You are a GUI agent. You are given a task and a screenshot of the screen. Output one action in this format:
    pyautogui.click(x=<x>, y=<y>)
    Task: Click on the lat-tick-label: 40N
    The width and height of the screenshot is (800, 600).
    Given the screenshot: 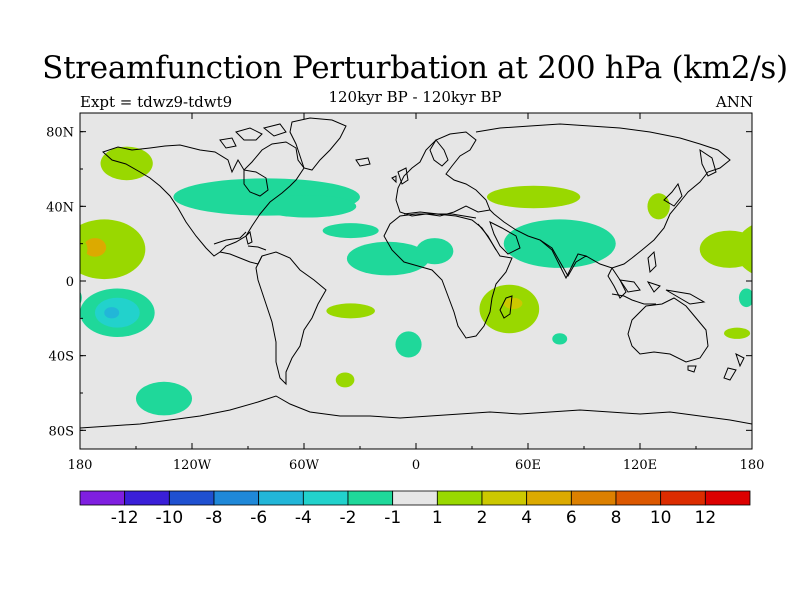 What is the action you would take?
    pyautogui.click(x=60, y=207)
    